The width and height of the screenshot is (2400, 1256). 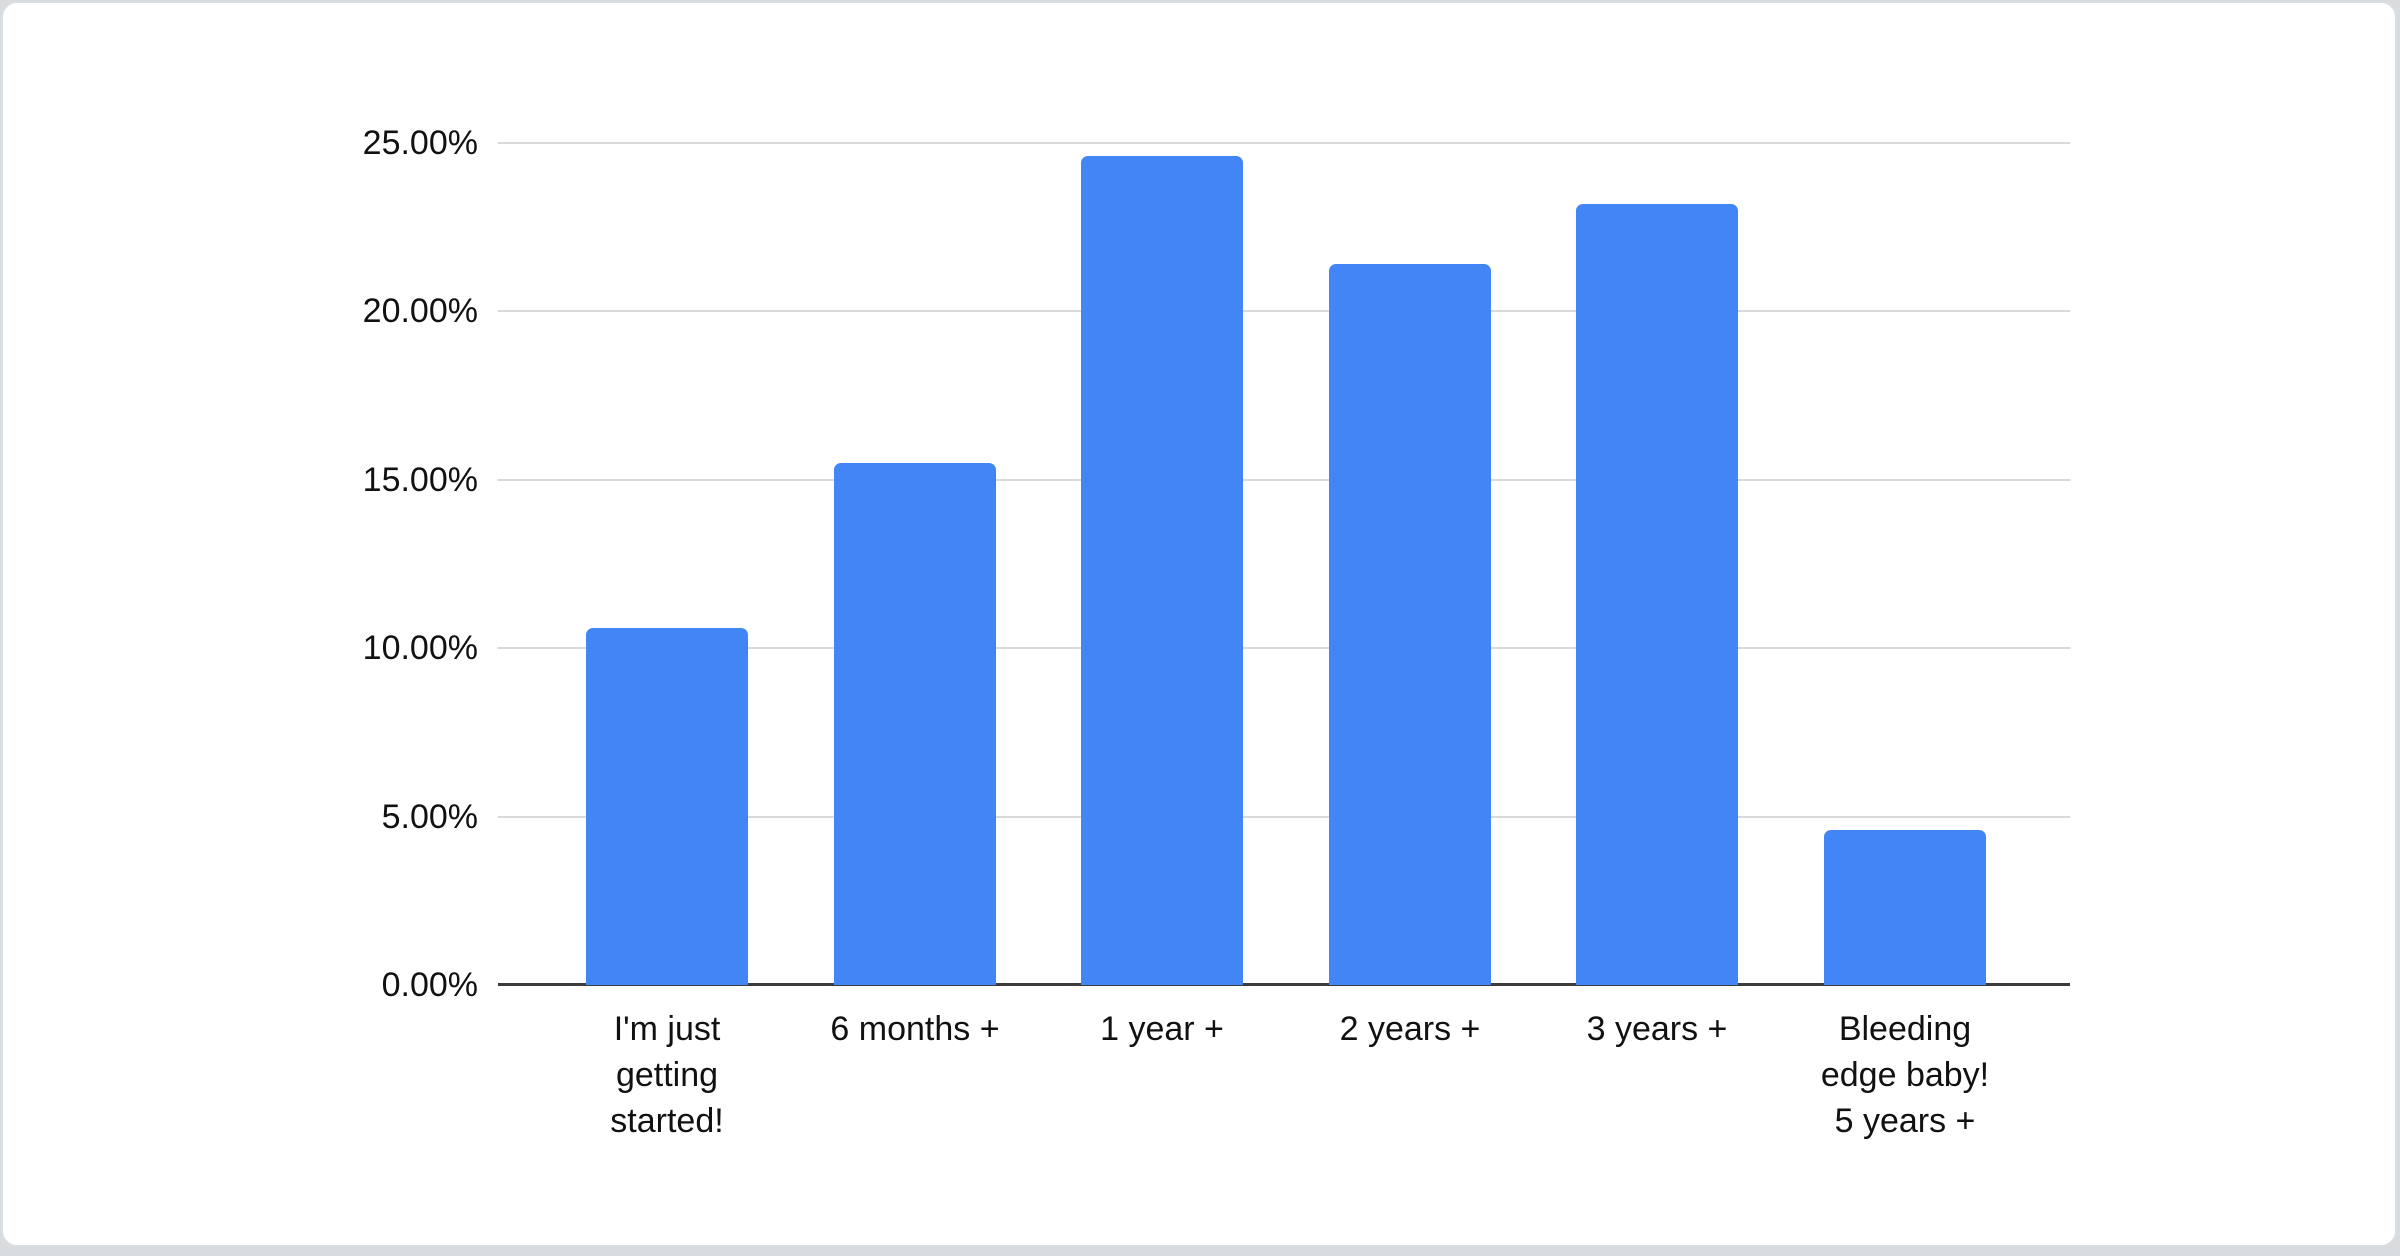 I want to click on y-axis-tick-label: 25.00%, so click(x=420, y=143).